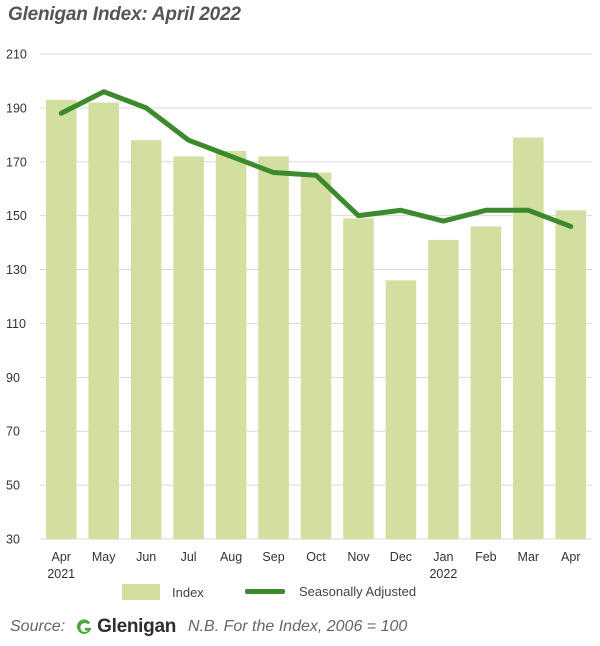 The image size is (600, 646). What do you see at coordinates (231, 557) in the screenshot?
I see `x-tick-label: Aug` at bounding box center [231, 557].